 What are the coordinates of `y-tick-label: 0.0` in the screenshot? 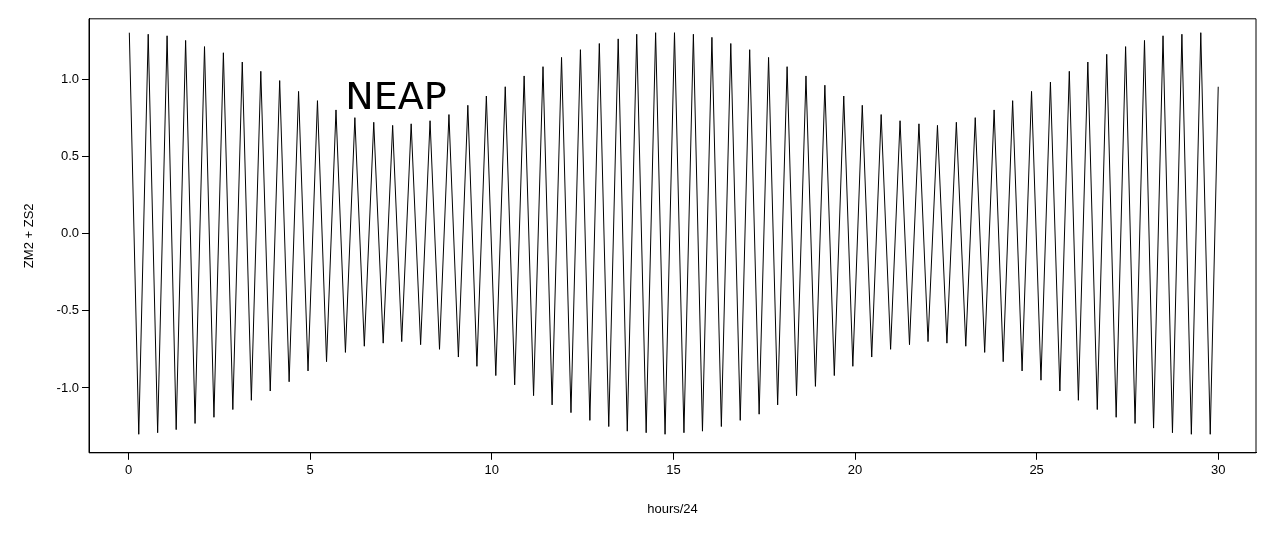 It's located at (69, 233).